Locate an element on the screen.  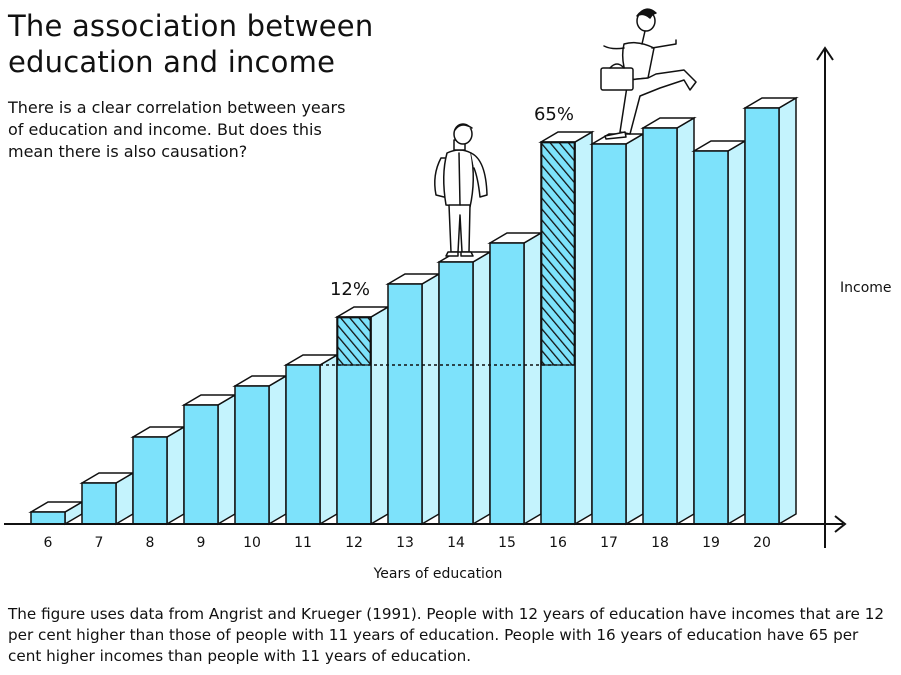
graduate-illustration is located at coordinates (648, 74).